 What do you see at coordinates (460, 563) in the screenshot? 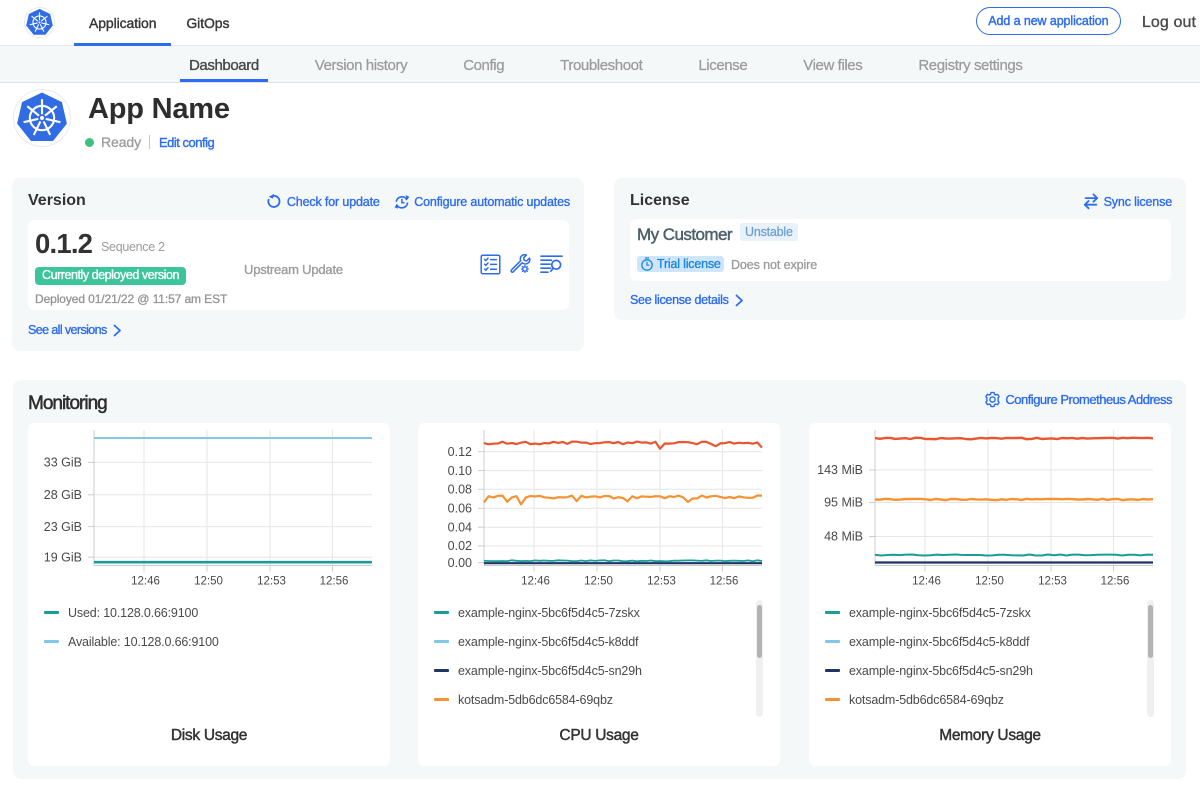
I see `svg-text: 0.00` at bounding box center [460, 563].